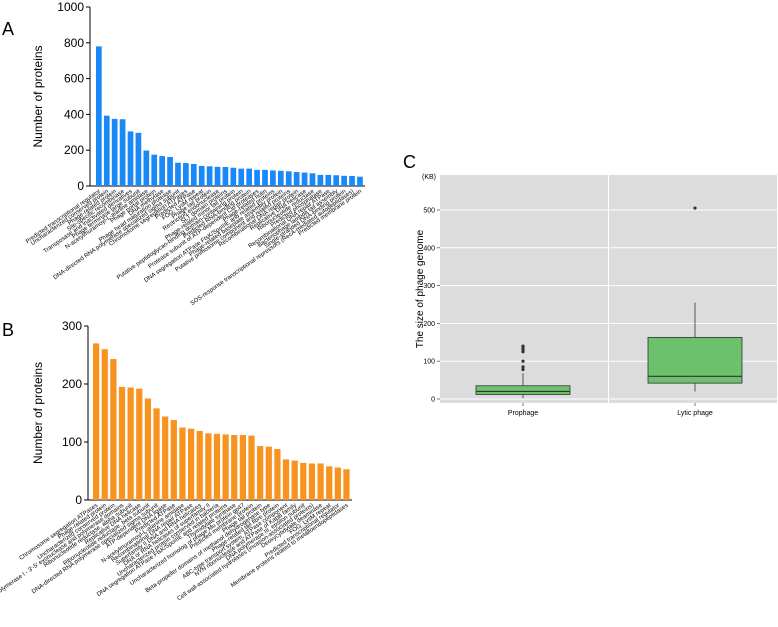  Describe the element at coordinates (8, 330) in the screenshot. I see `panel-letter-b: B` at that location.